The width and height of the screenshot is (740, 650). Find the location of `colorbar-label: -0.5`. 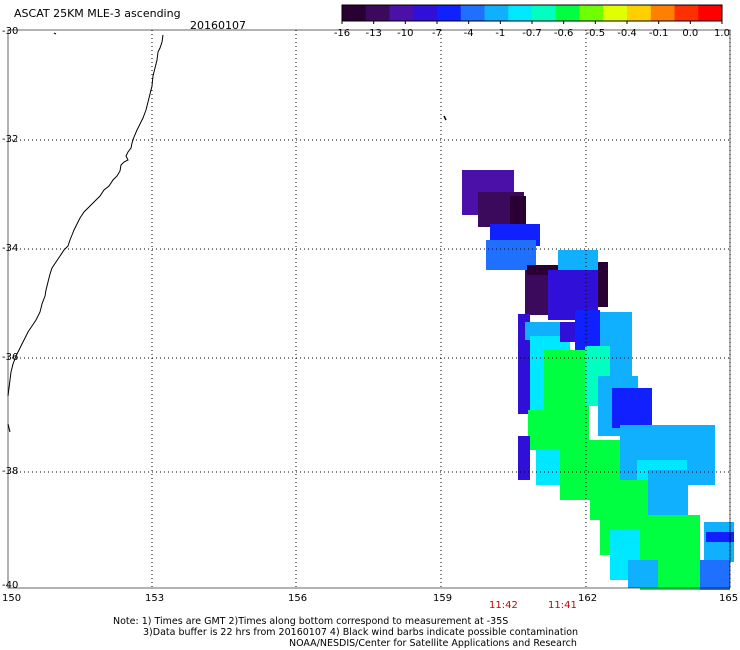

colorbar-label: -0.5 is located at coordinates (596, 33).